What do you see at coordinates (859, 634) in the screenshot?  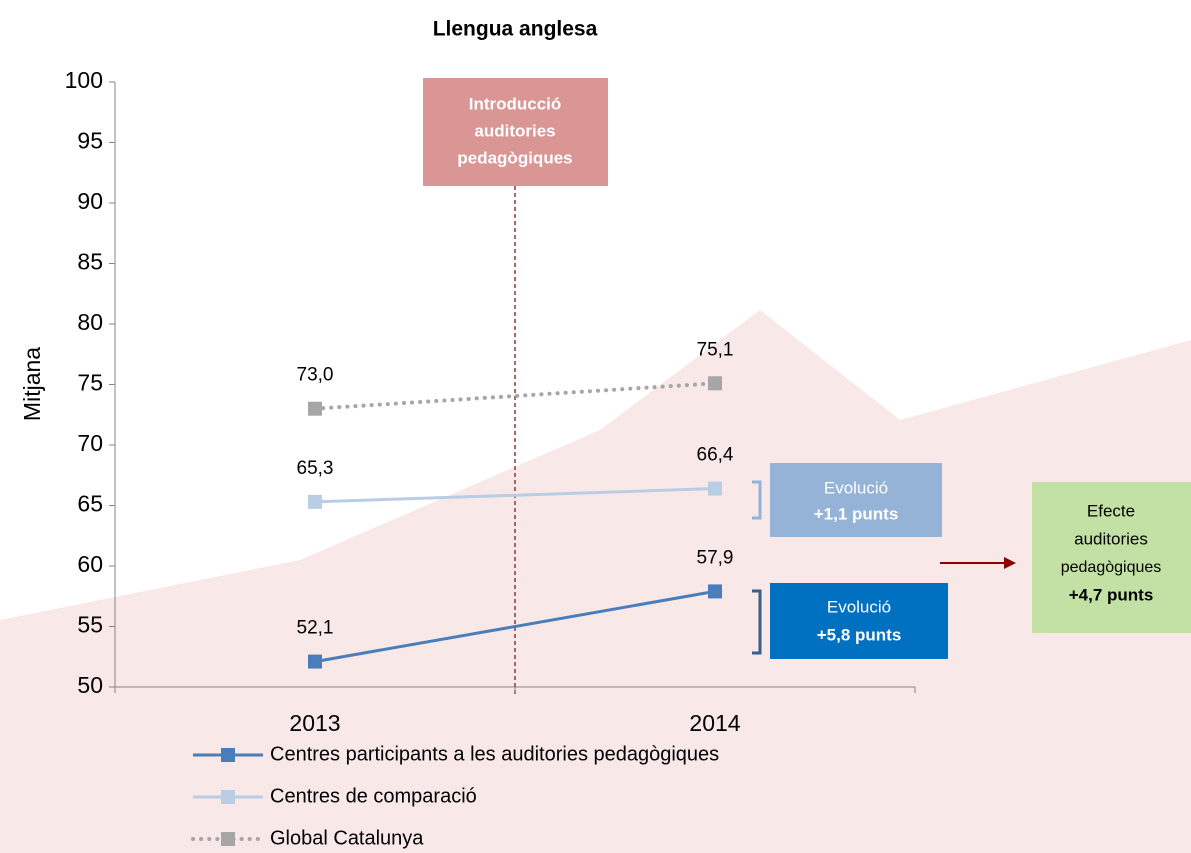 I see `annotation: +5,8 punts` at bounding box center [859, 634].